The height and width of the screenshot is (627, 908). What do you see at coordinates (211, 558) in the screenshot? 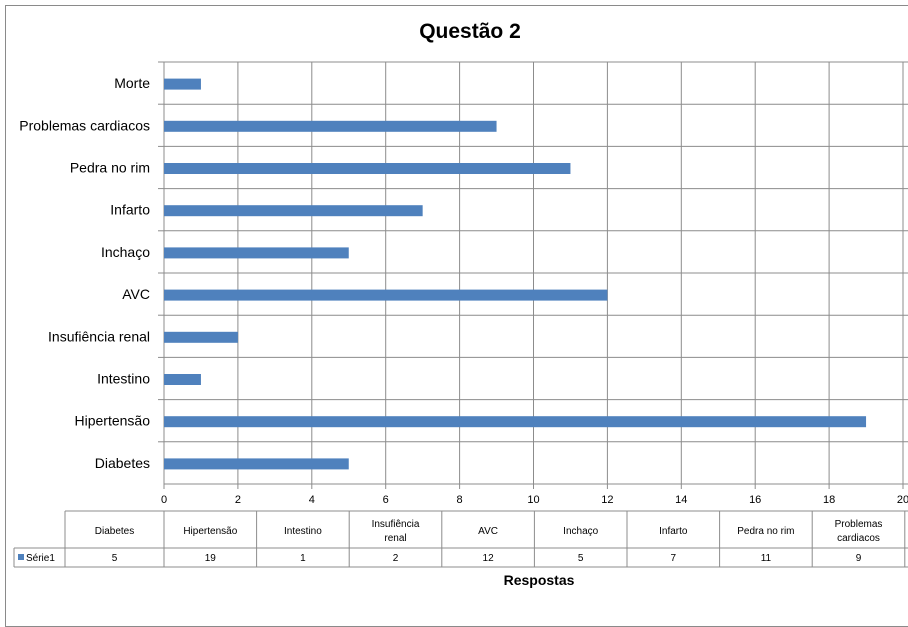
I see `table-value: 19` at bounding box center [211, 558].